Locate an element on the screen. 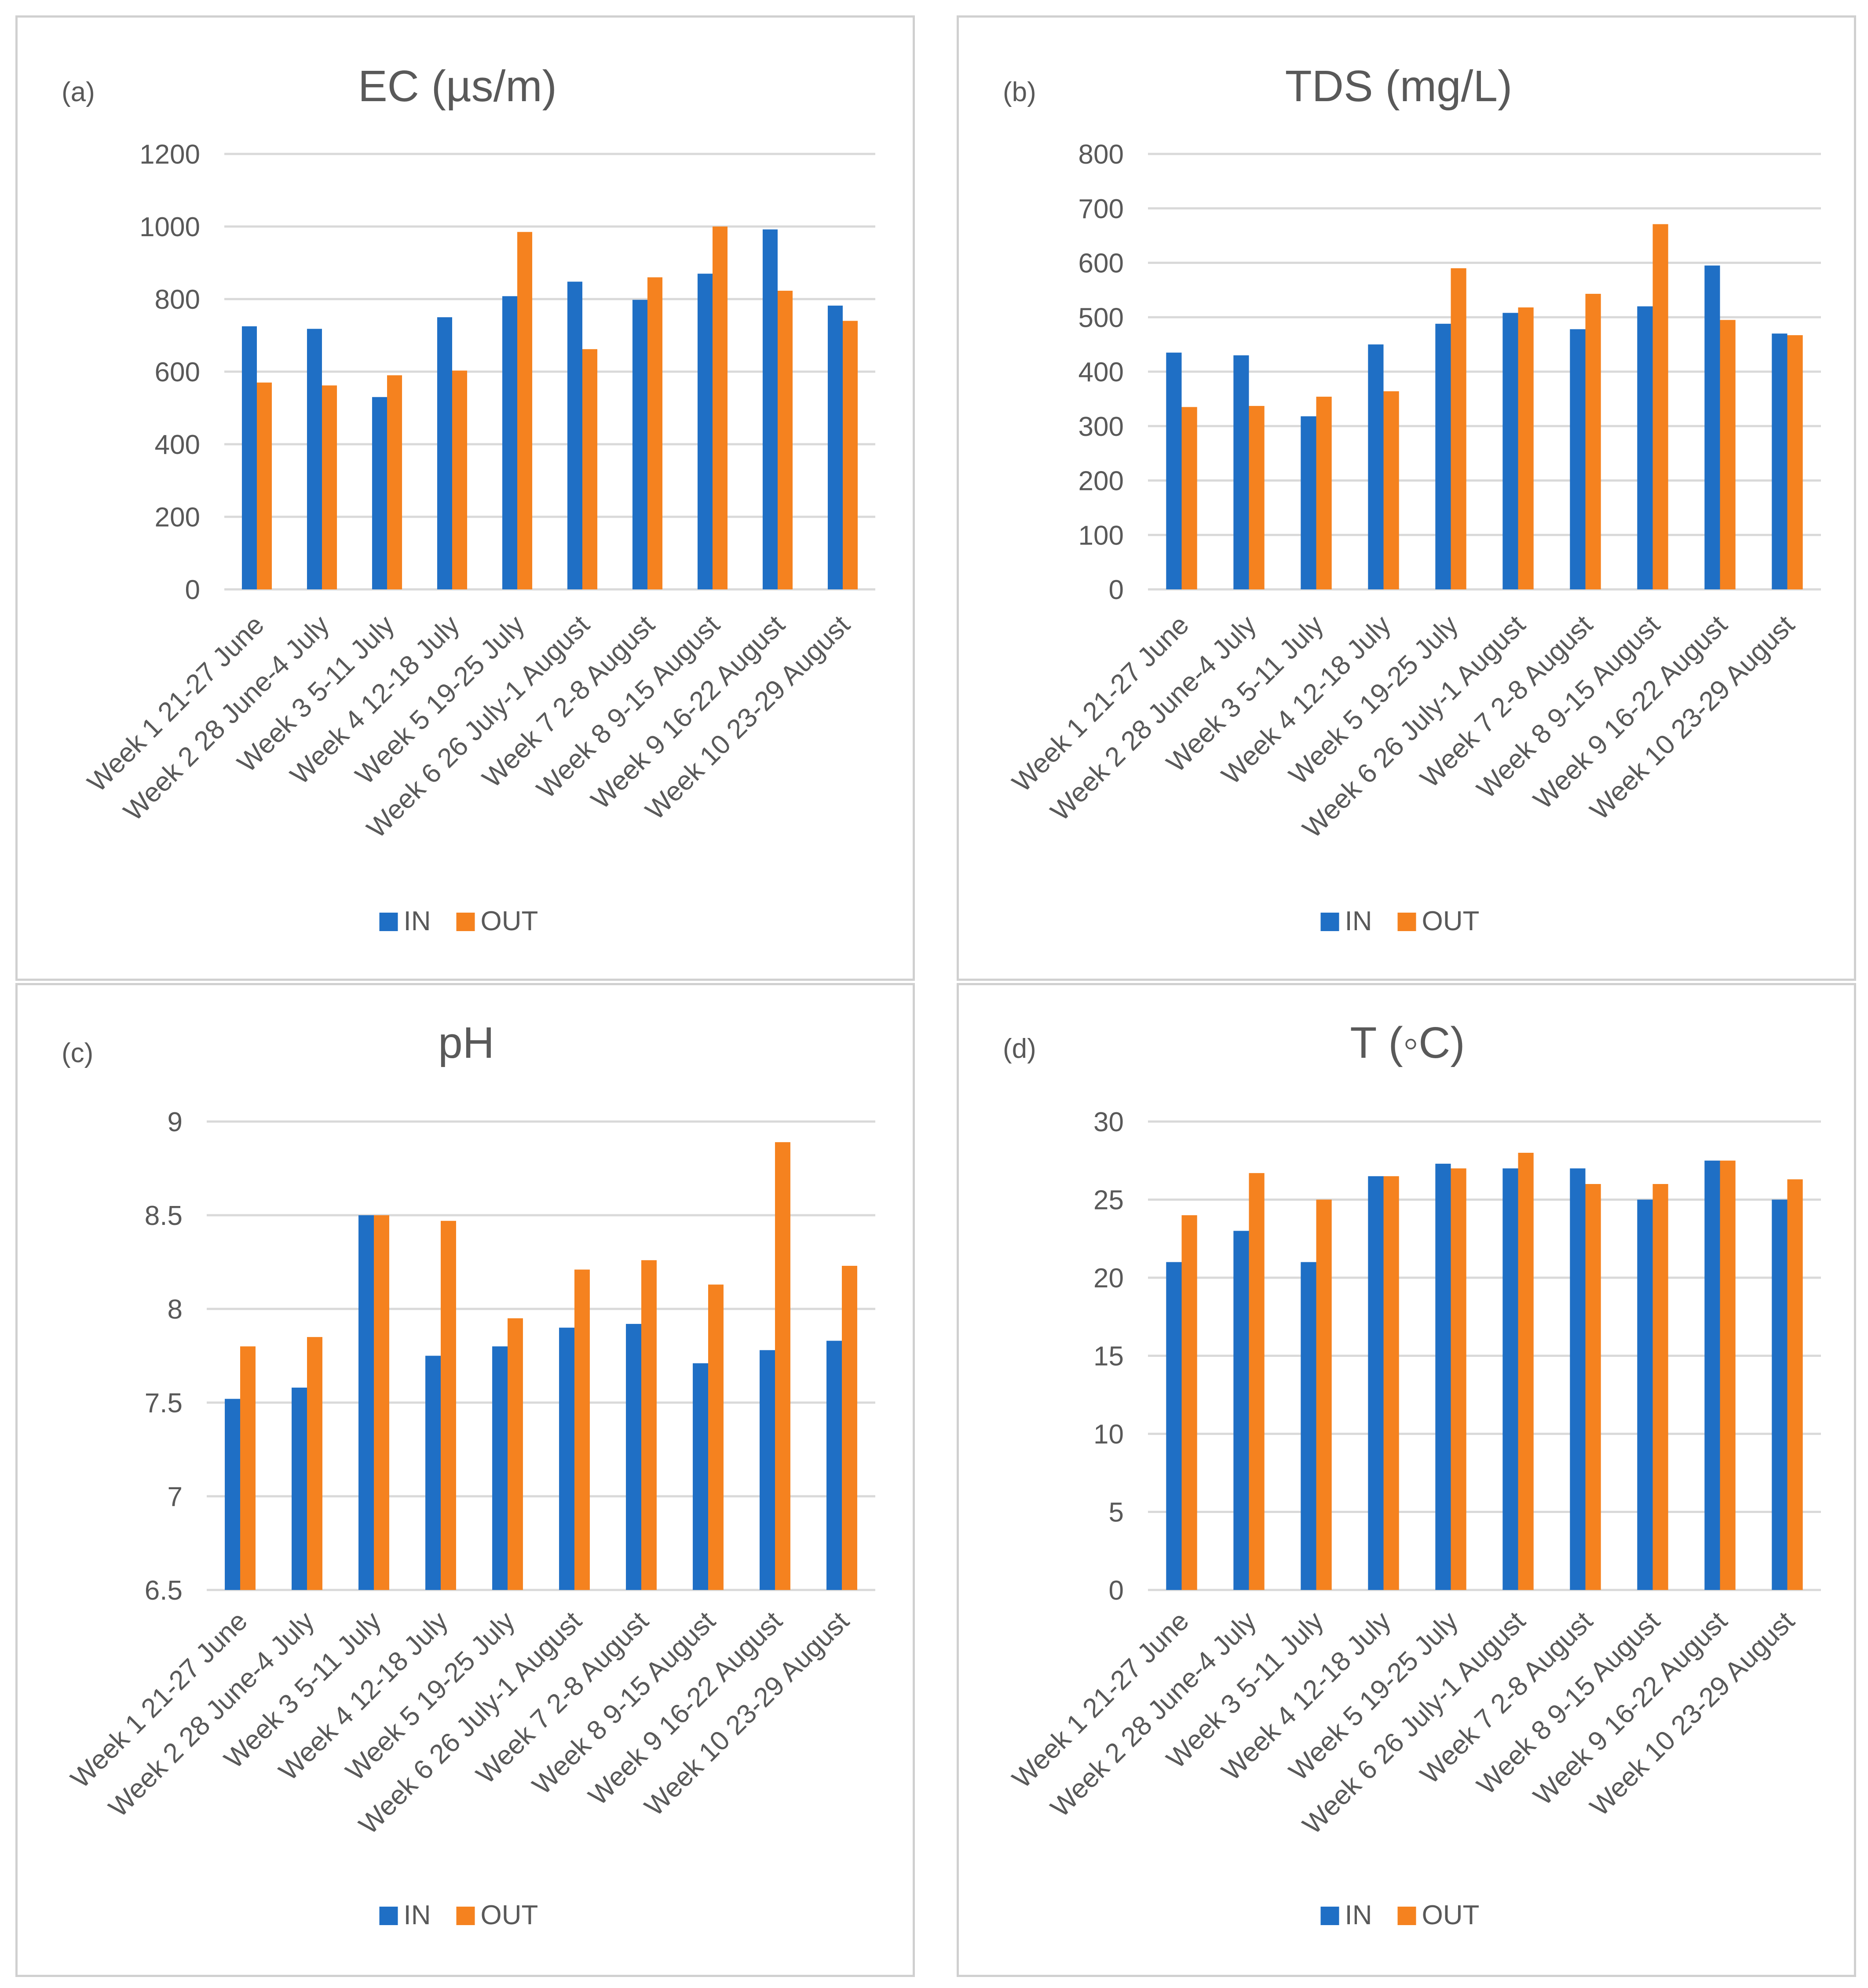 The height and width of the screenshot is (1988, 1868). panel-label: (b) is located at coordinates (1020, 92).